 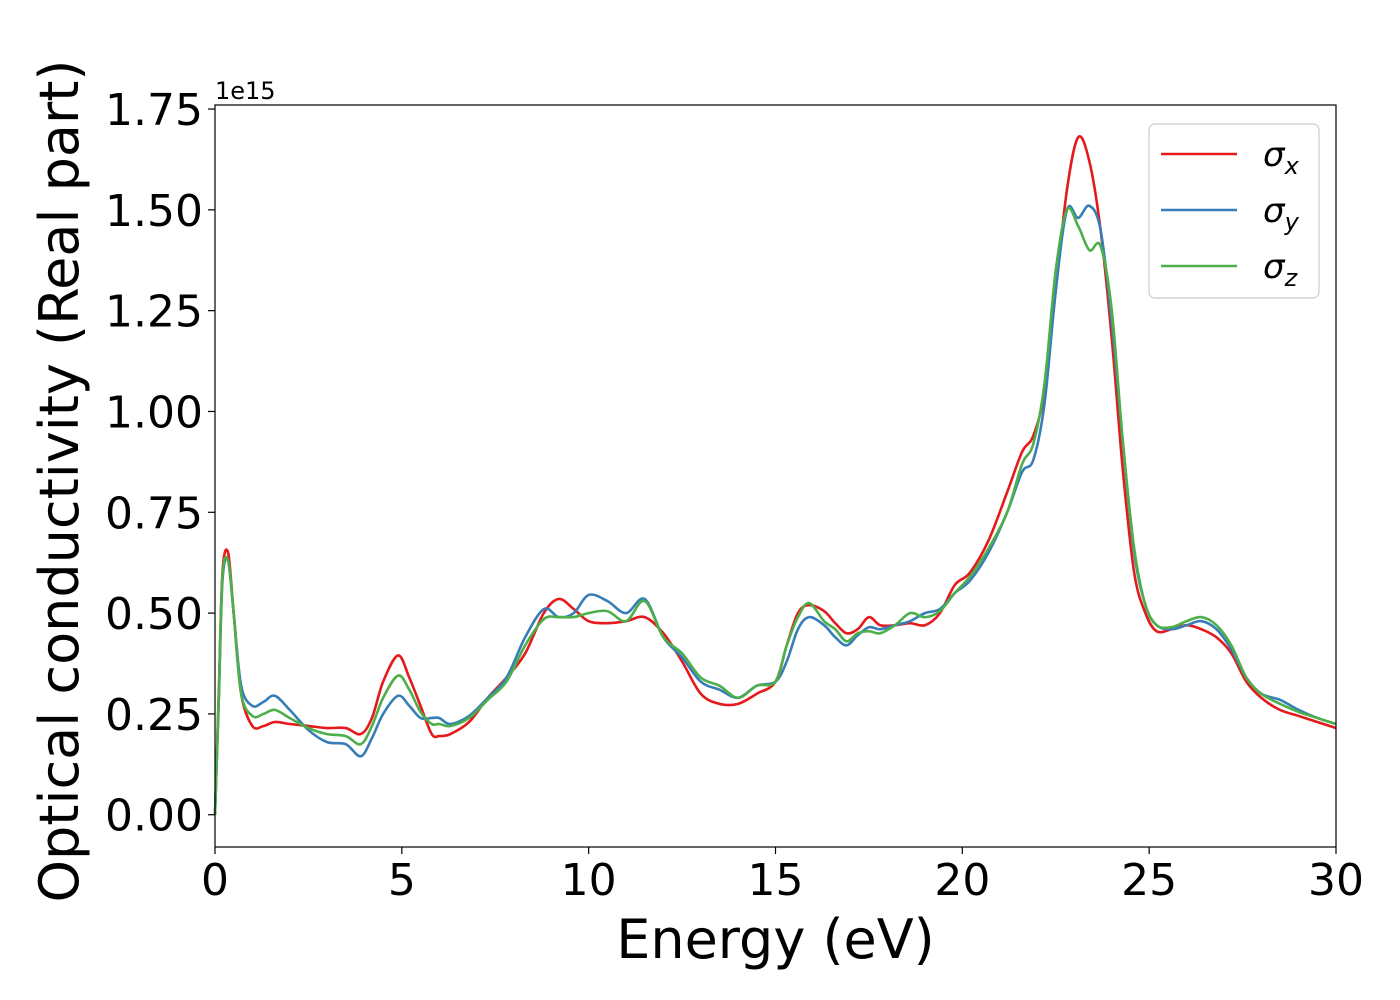 What do you see at coordinates (589, 880) in the screenshot?
I see `x-tick-label: 10` at bounding box center [589, 880].